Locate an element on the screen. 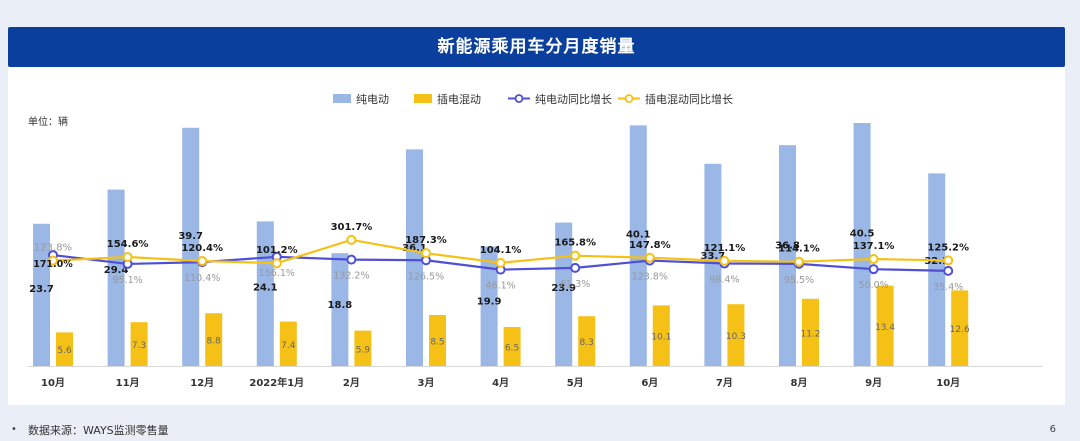  label-phev-12: 13.4 is located at coordinates (885, 328).